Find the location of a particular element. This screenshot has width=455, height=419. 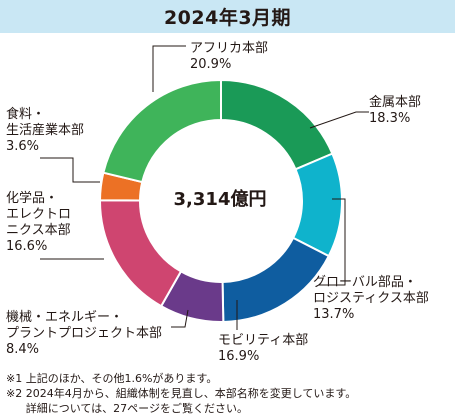

footnote-2-prefix: ※2 is located at coordinates (16, 393).